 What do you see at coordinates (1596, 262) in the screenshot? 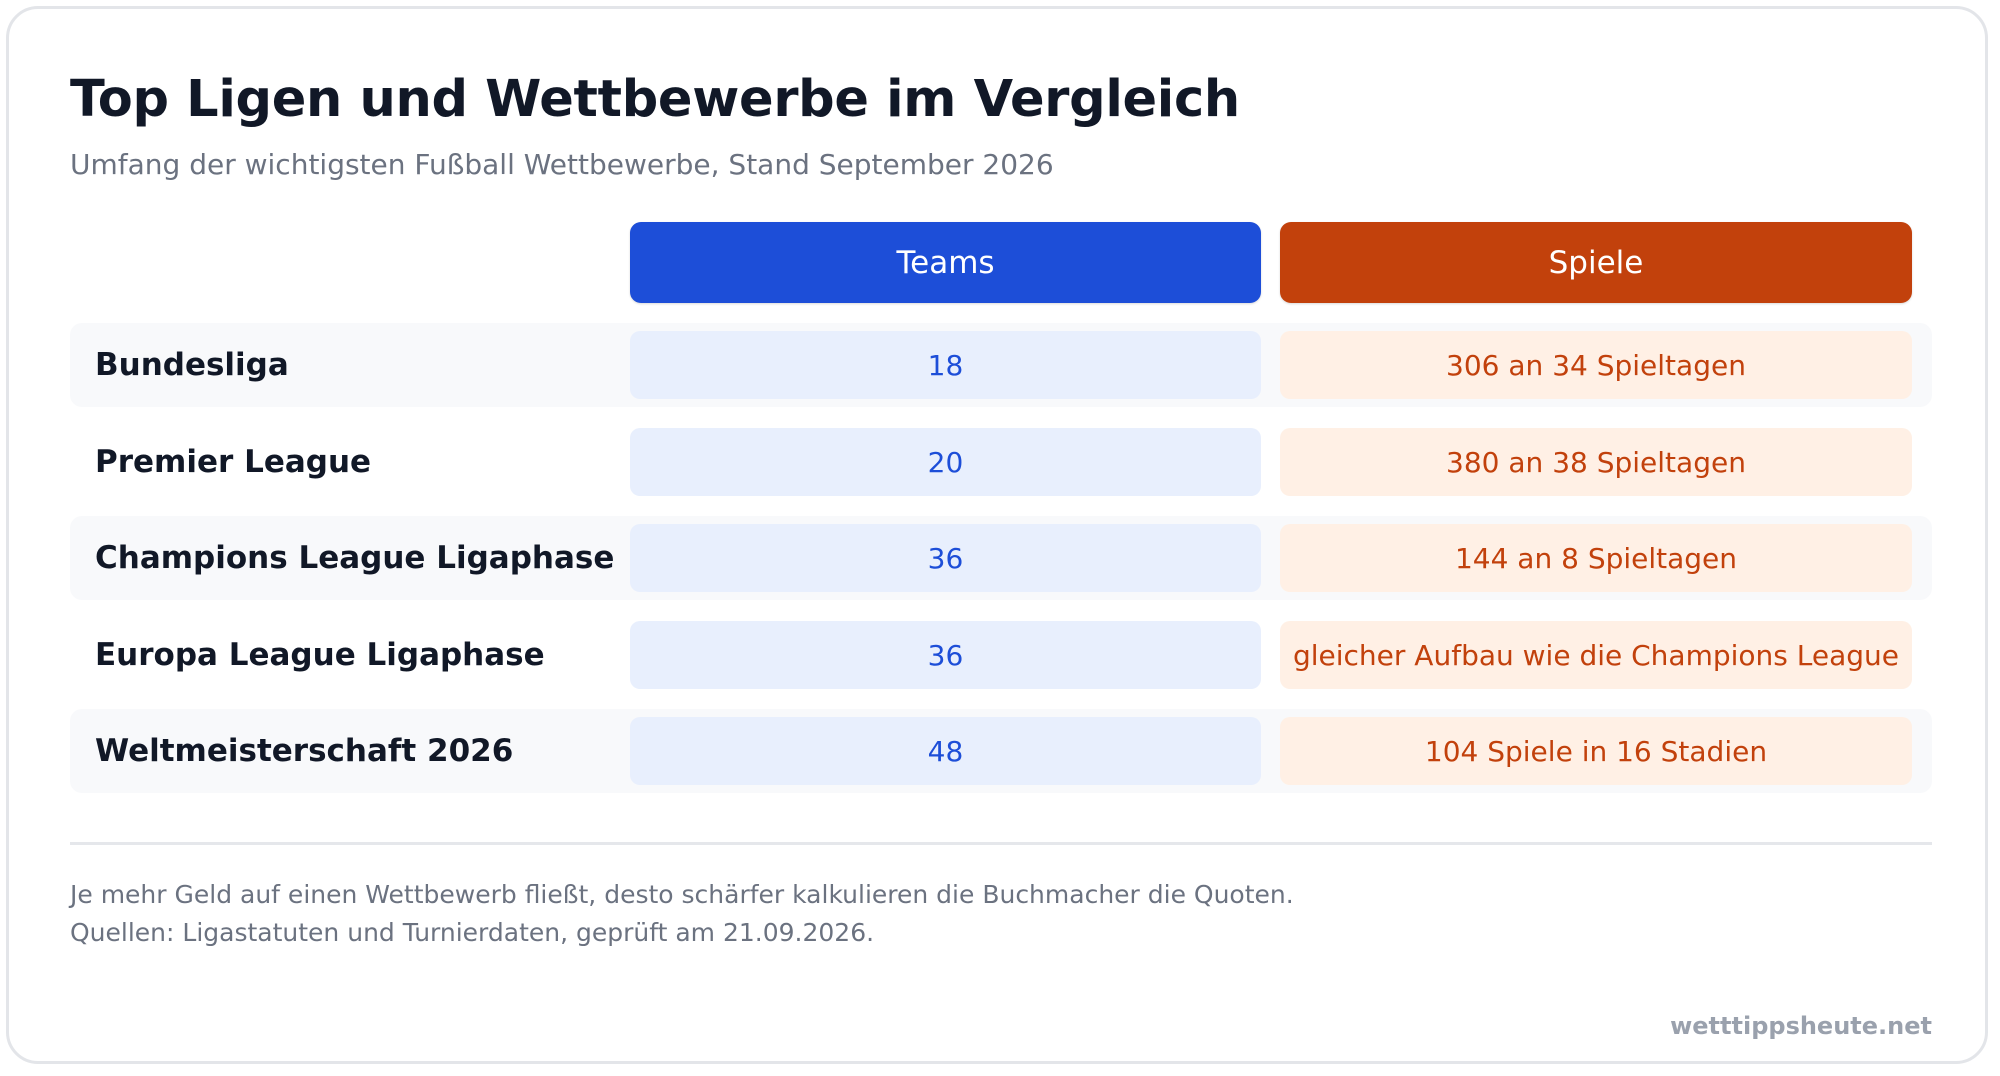
I see `column-header-spiele: Spiele` at bounding box center [1596, 262].